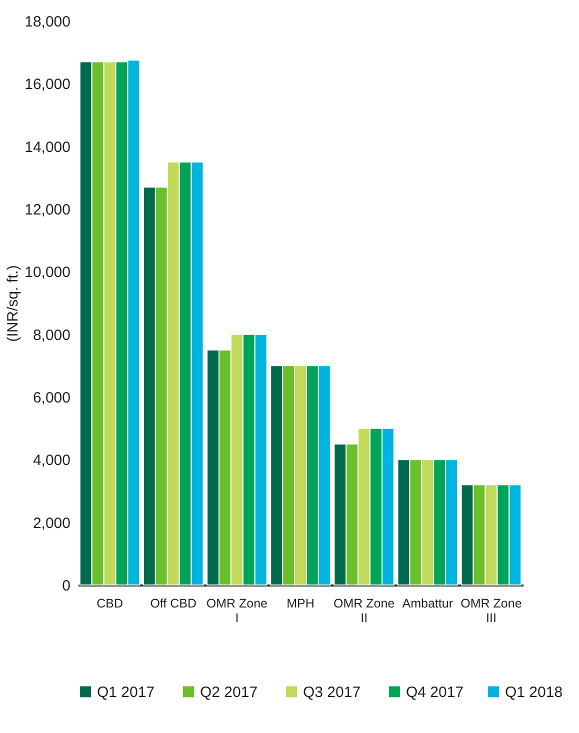 The image size is (579, 733). What do you see at coordinates (13, 303) in the screenshot?
I see `y-axis-title: (INR/sq. ft.)` at bounding box center [13, 303].